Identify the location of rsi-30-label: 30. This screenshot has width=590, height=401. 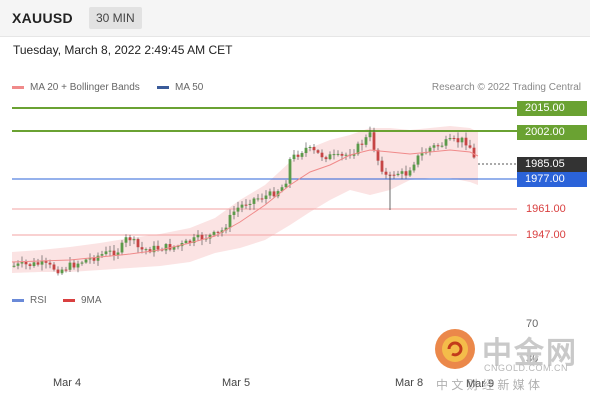
(532, 359).